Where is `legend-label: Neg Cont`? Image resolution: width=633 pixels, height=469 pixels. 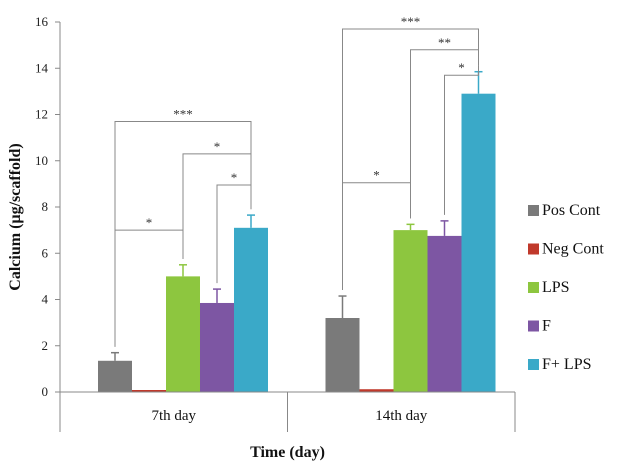
legend-label: Neg Cont is located at coordinates (573, 249).